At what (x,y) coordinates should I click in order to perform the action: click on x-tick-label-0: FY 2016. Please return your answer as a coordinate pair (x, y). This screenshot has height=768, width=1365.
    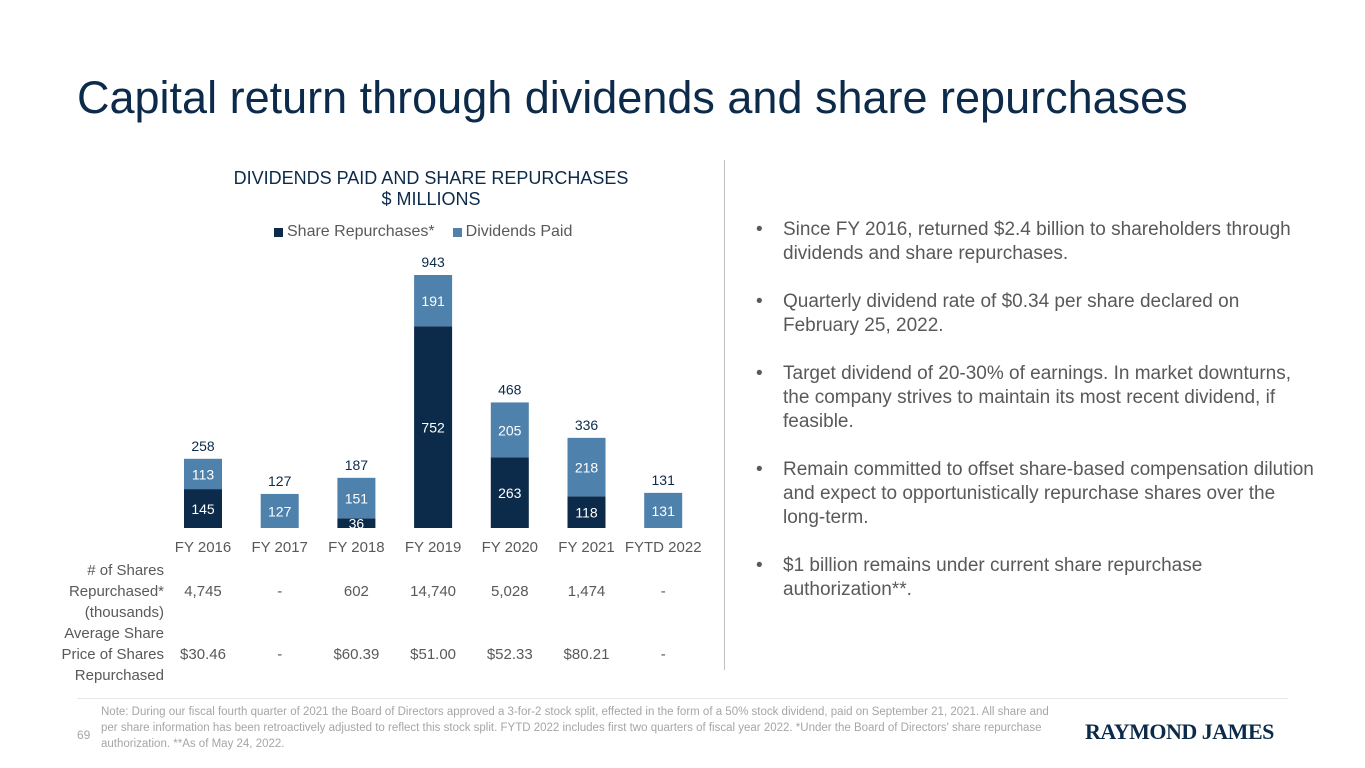
    Looking at the image, I should click on (203, 547).